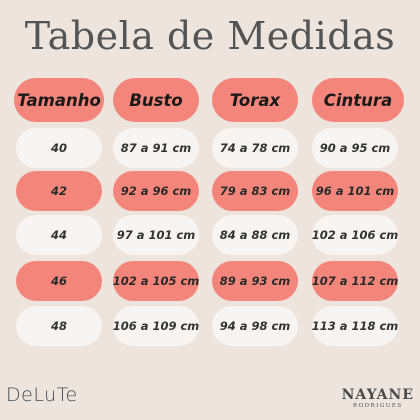 This screenshot has height=420, width=420. Describe the element at coordinates (156, 326) in the screenshot. I see `busto-cell: 106 a 109 cm` at that location.